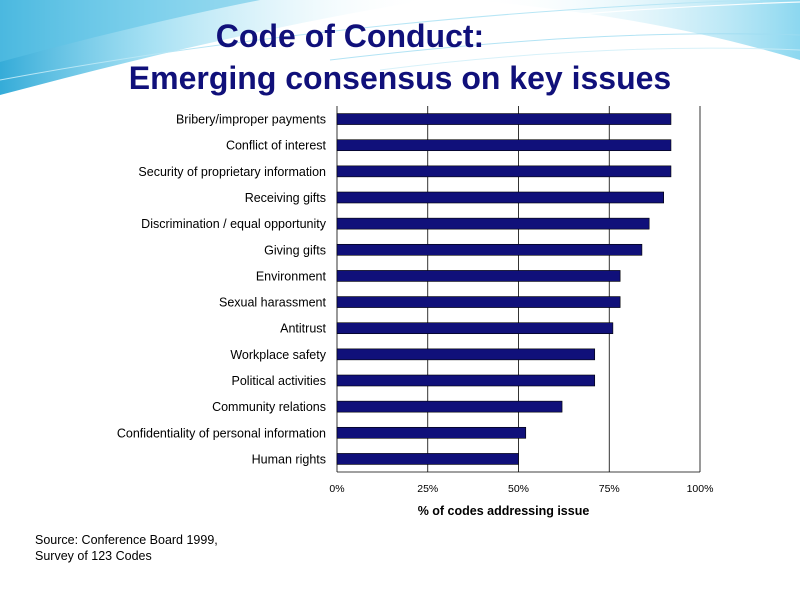 The height and width of the screenshot is (600, 800). I want to click on category-label-7: Sexual harassment, so click(273, 303).